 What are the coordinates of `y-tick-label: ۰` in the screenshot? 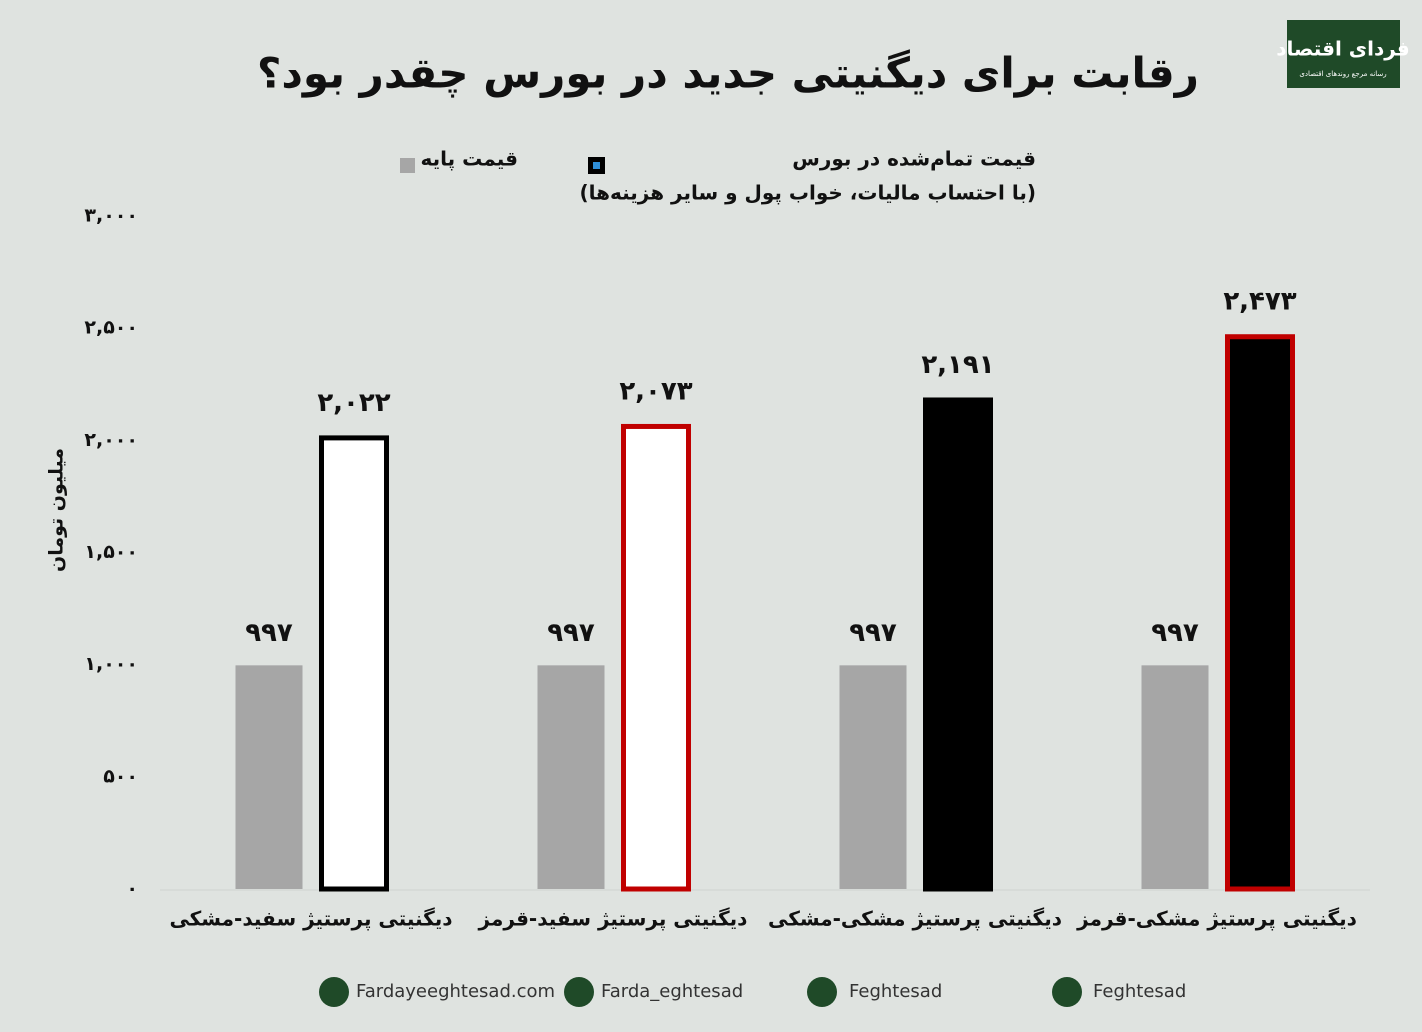 It's located at (132, 889).